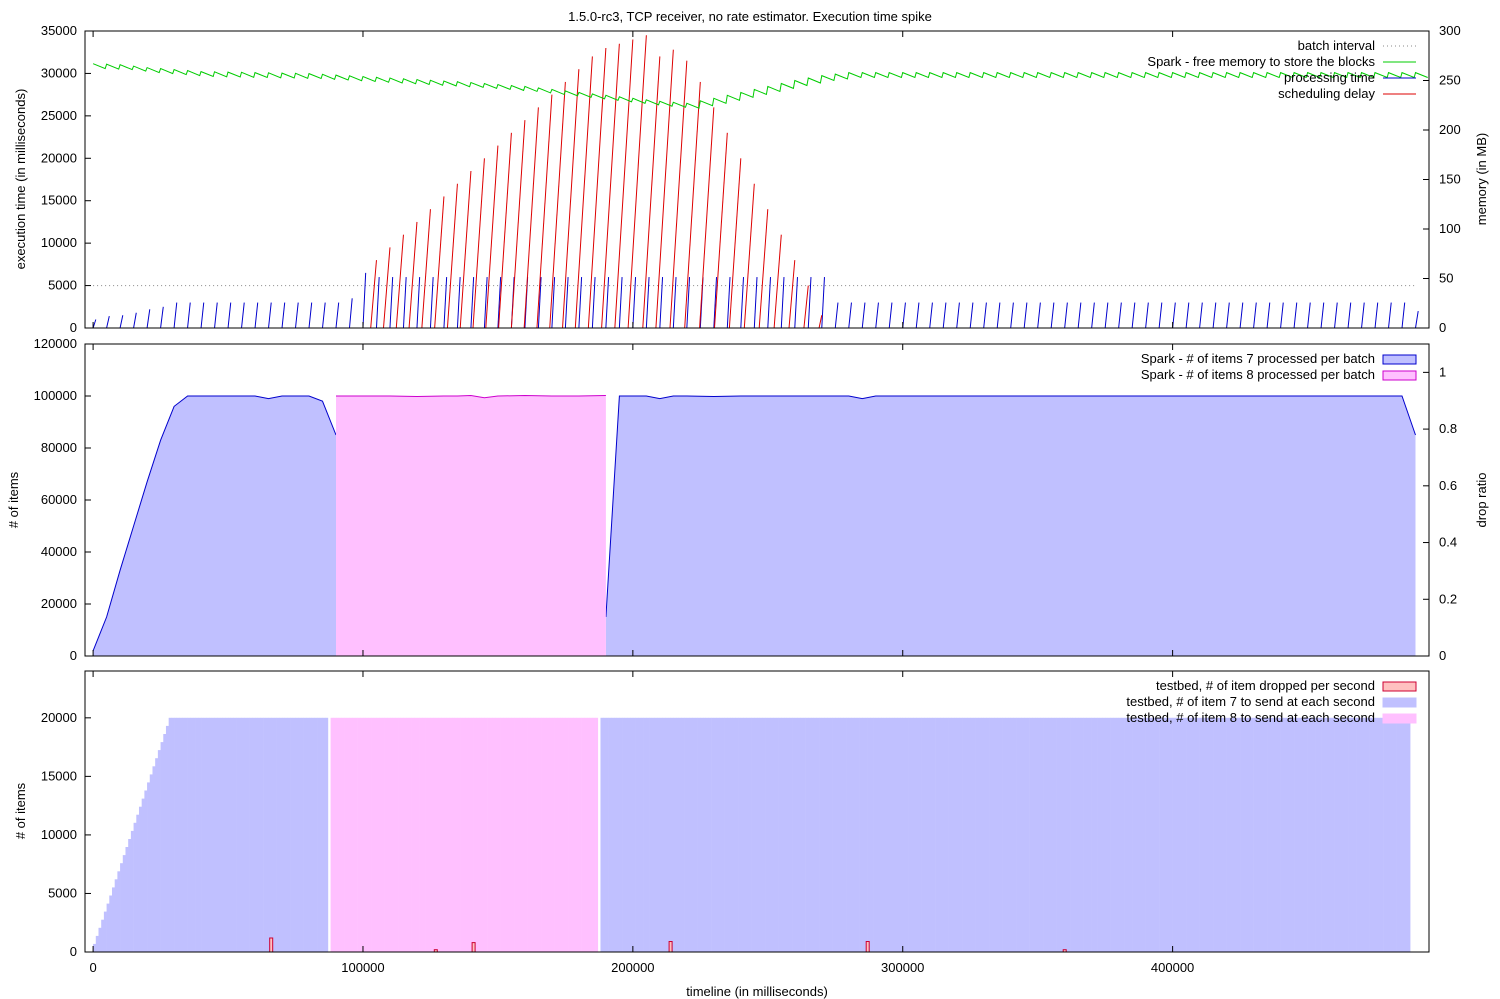  I want to click on xtick-label: 300000, so click(902, 967).